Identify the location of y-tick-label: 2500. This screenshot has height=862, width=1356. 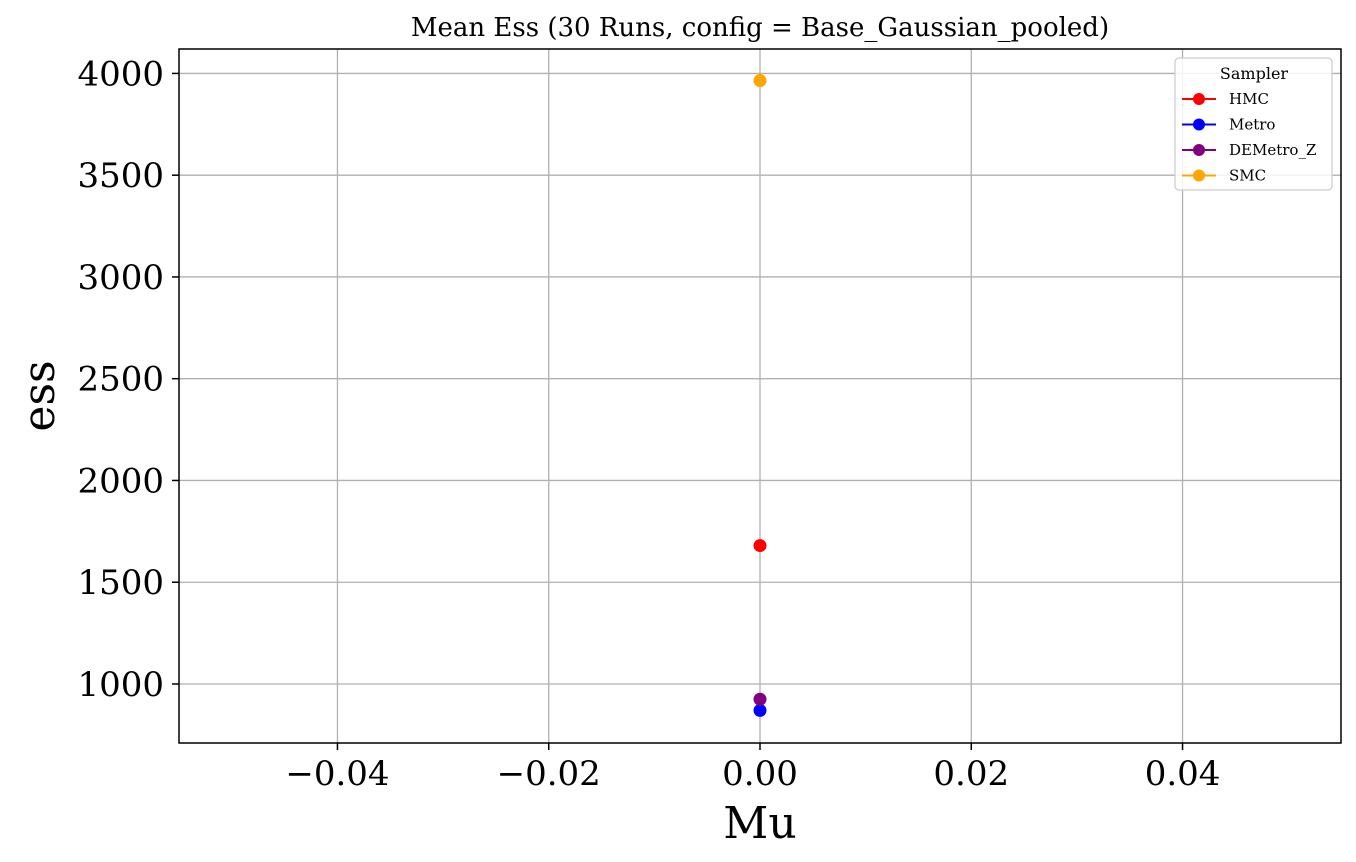
(120, 380).